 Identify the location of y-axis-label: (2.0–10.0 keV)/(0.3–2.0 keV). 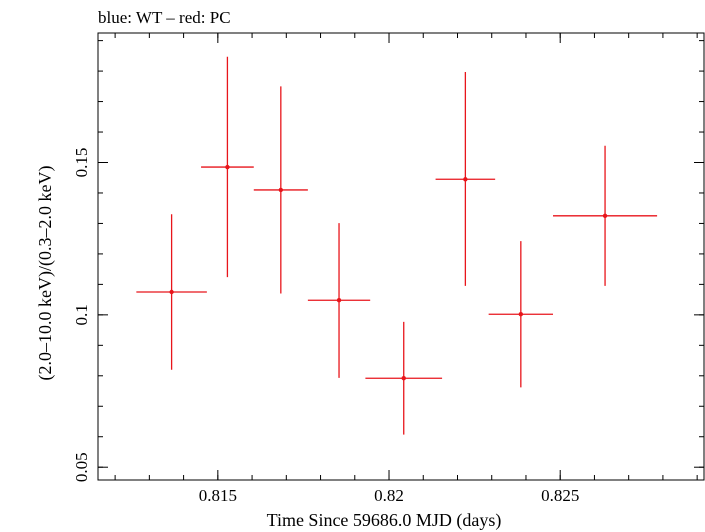
(45, 273).